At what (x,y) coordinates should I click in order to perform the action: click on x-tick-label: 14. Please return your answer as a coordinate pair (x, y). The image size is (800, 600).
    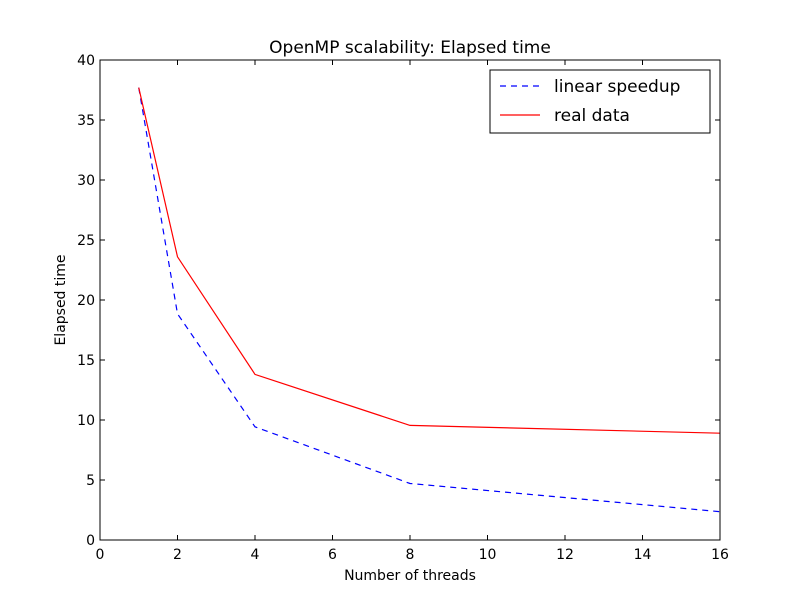
    Looking at the image, I should click on (643, 555).